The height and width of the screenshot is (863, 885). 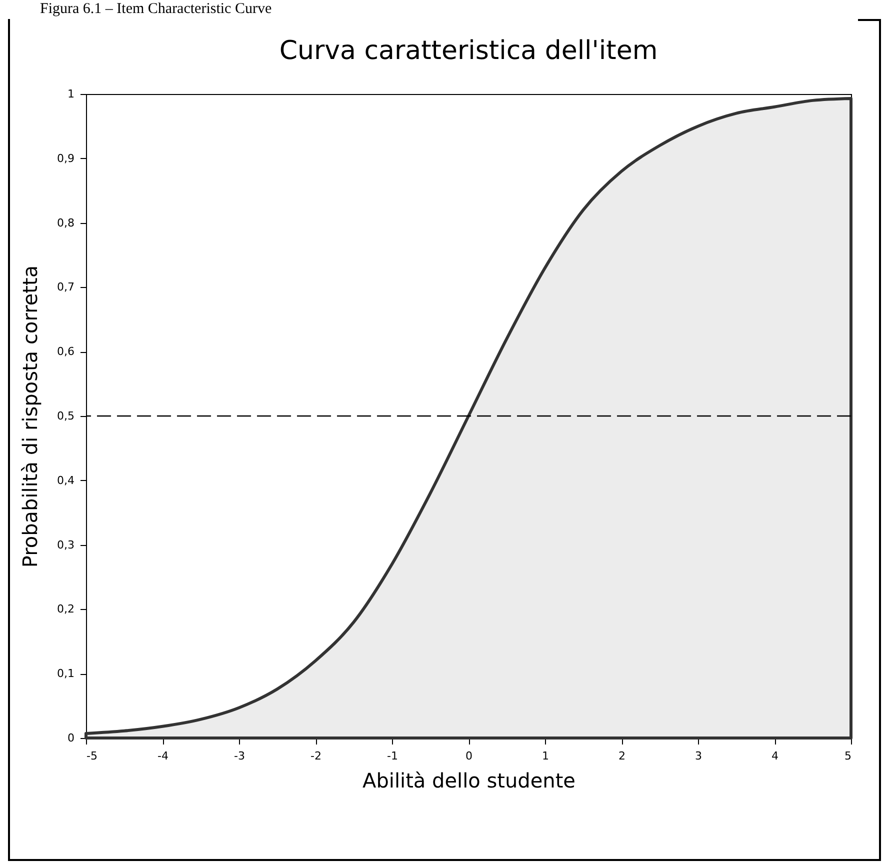 I want to click on y-tick-label: 0,7, so click(x=65, y=287).